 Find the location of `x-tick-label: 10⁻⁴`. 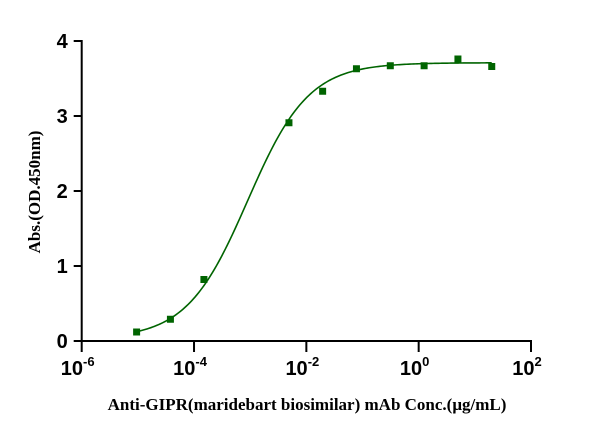

x-tick-label: 10⁻⁴ is located at coordinates (190, 367).